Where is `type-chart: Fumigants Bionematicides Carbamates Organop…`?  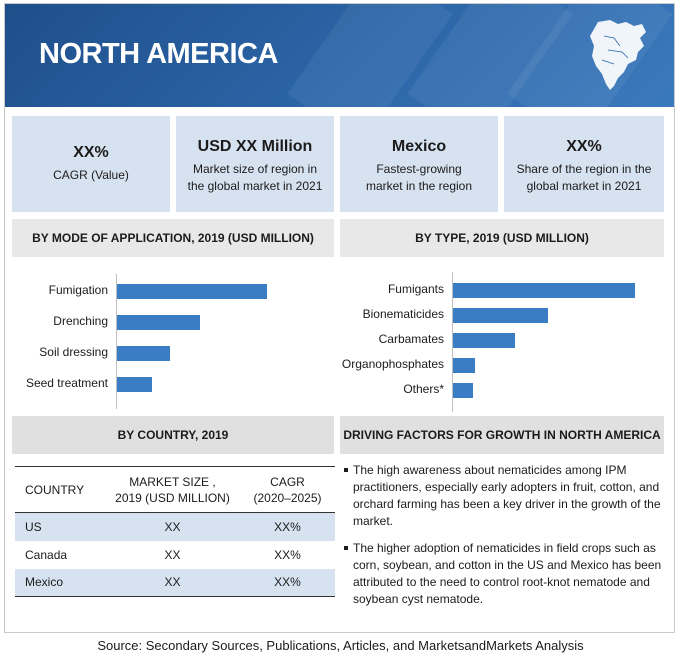
type-chart: Fumigants Bionematicides Carbamates Organop… is located at coordinates (502, 339).